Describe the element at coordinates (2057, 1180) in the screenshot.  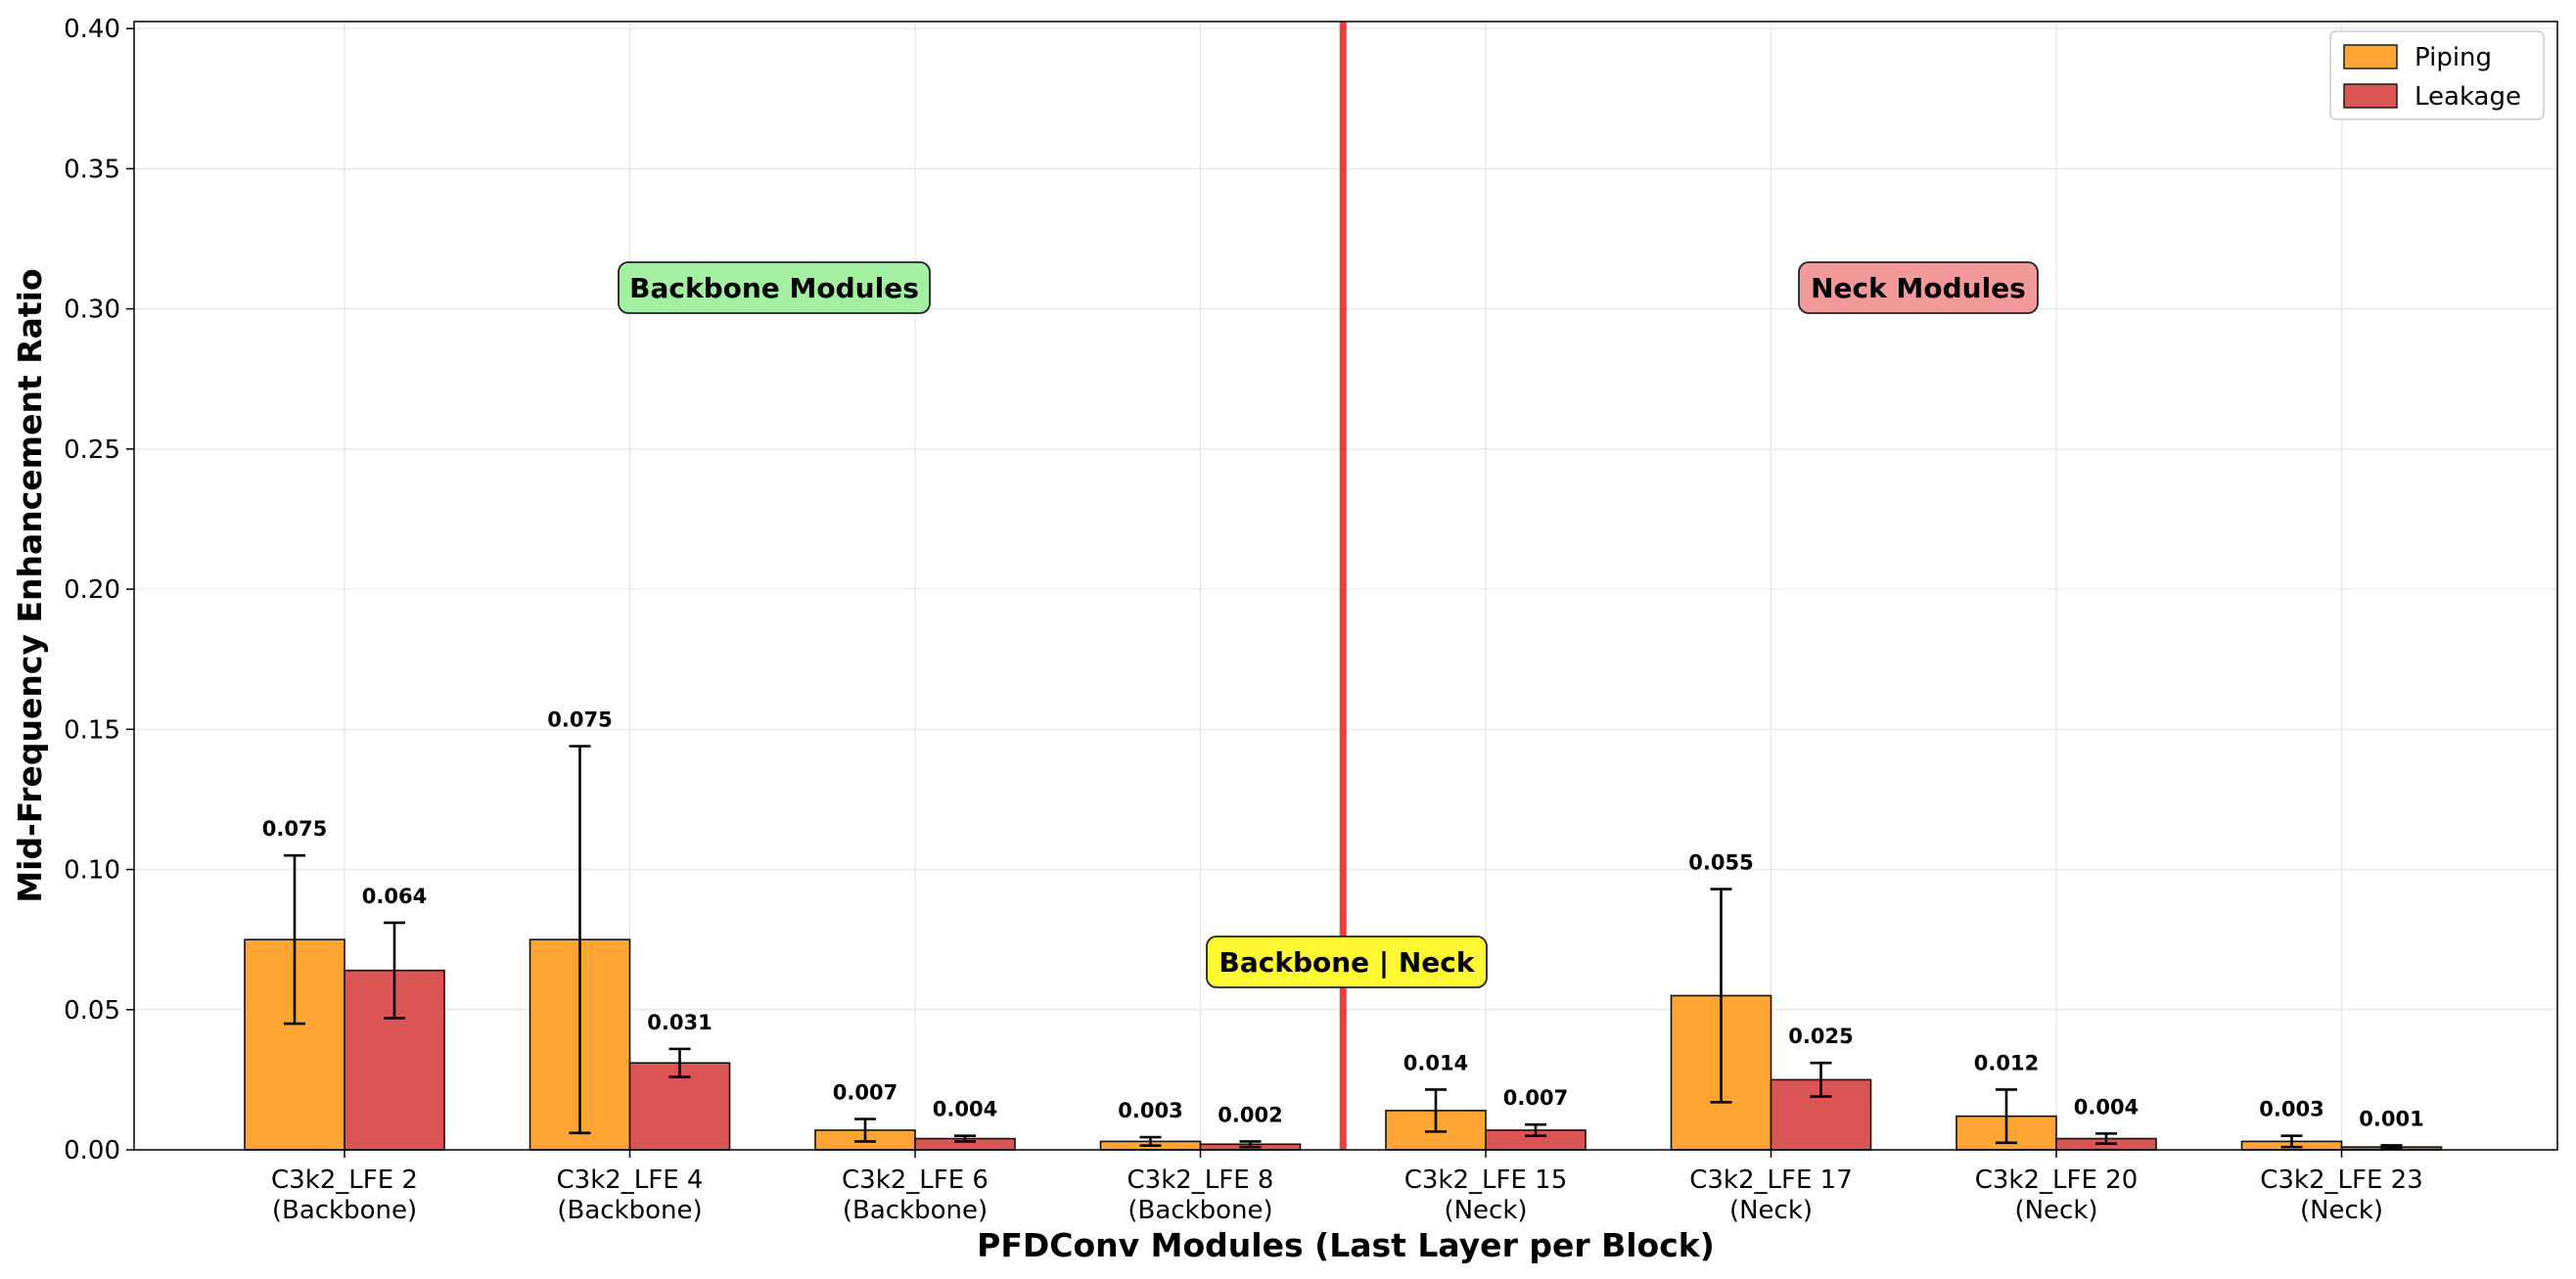
I see `x-tick-label-line: C3k2_LFE 20` at that location.